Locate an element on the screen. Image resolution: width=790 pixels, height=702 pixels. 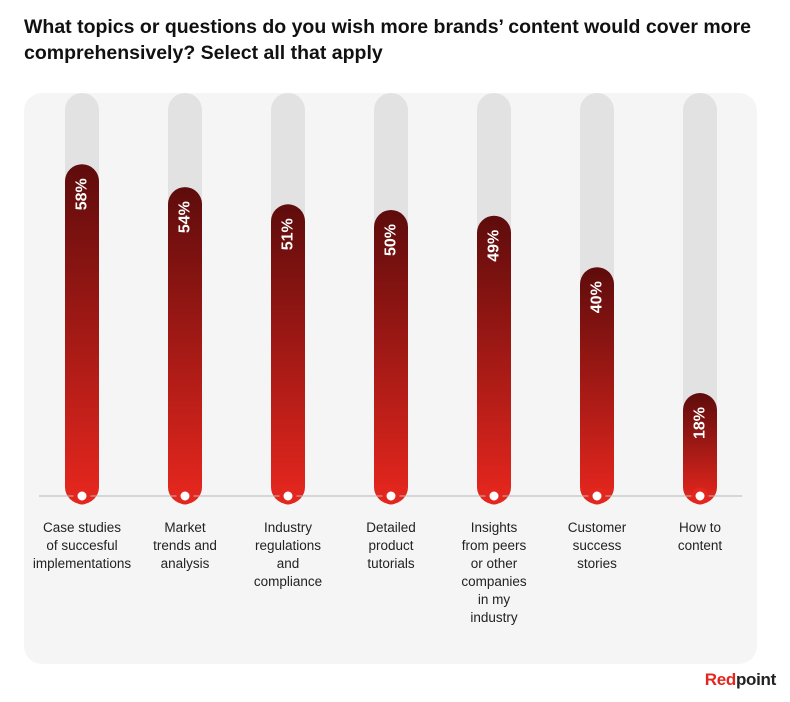
value-label-cat-4: 50% is located at coordinates (391, 240).